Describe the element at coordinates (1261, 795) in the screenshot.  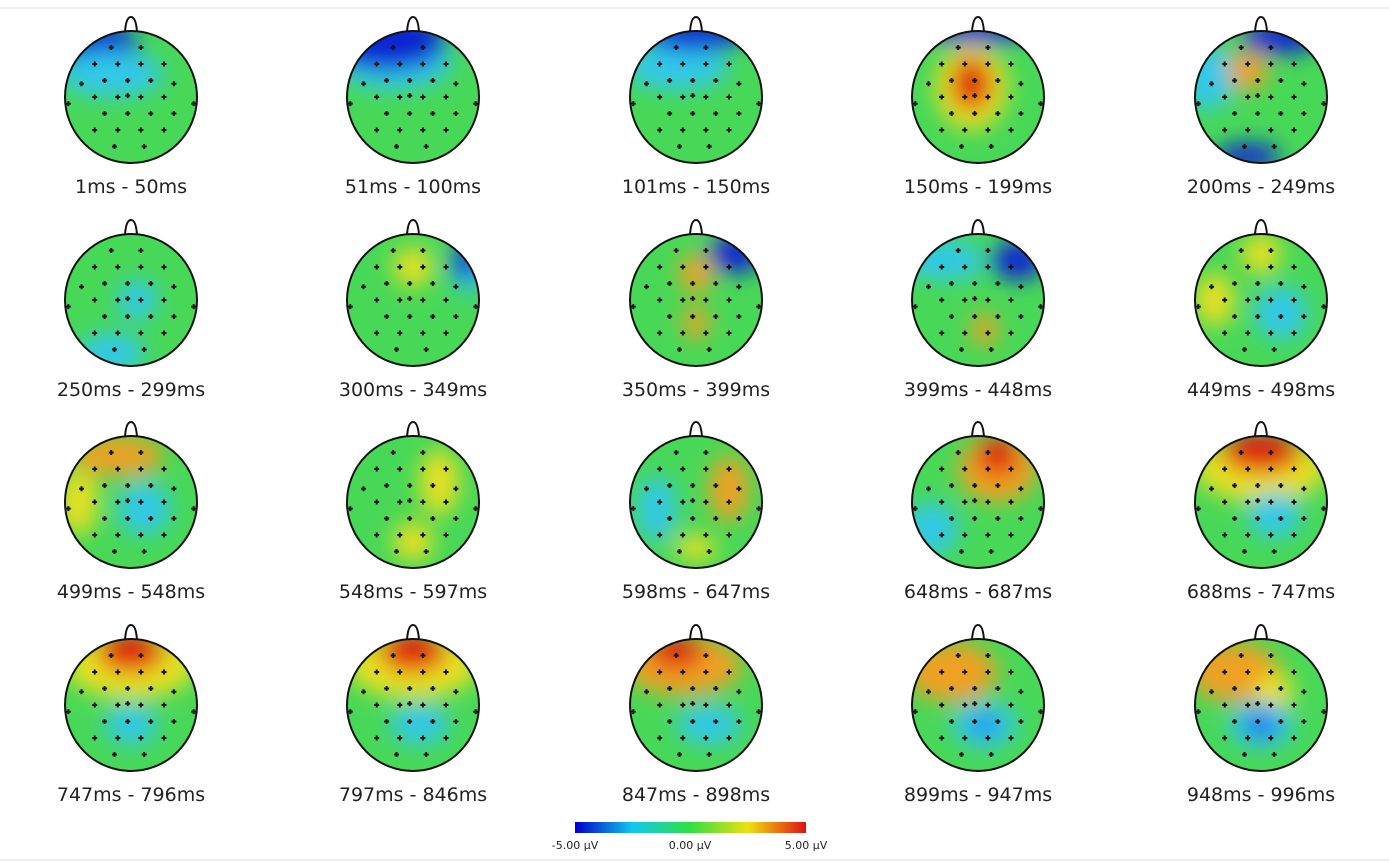
I see `map-label: 948ms - 996ms` at that location.